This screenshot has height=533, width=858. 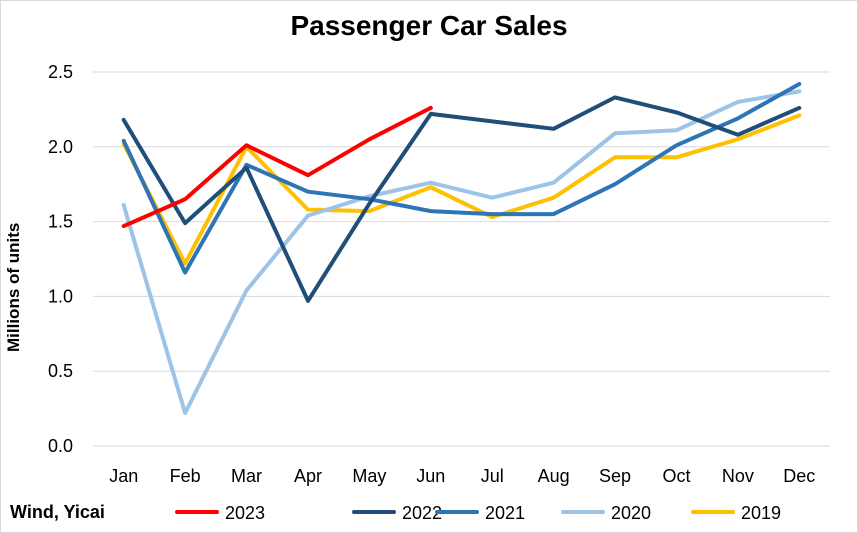 What do you see at coordinates (761, 513) in the screenshot?
I see `legend-label: 2019` at bounding box center [761, 513].